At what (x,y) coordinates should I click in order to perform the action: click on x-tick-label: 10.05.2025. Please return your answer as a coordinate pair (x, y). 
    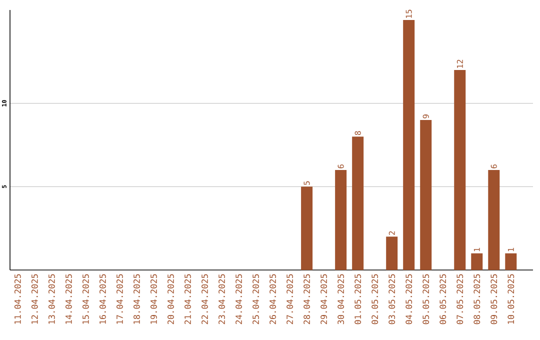
    Looking at the image, I should click on (511, 299).